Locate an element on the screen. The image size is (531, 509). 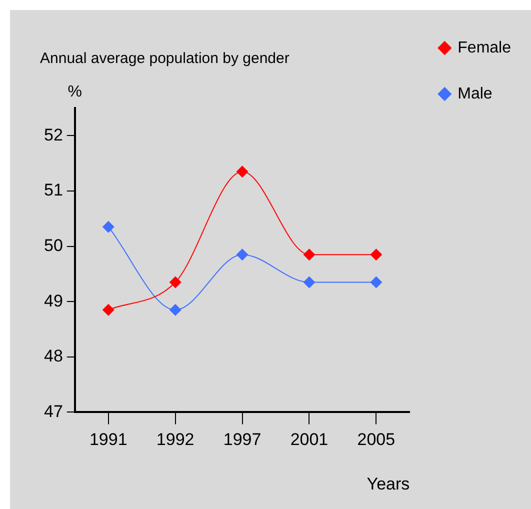
y-tick-label: 51 is located at coordinates (53, 190).